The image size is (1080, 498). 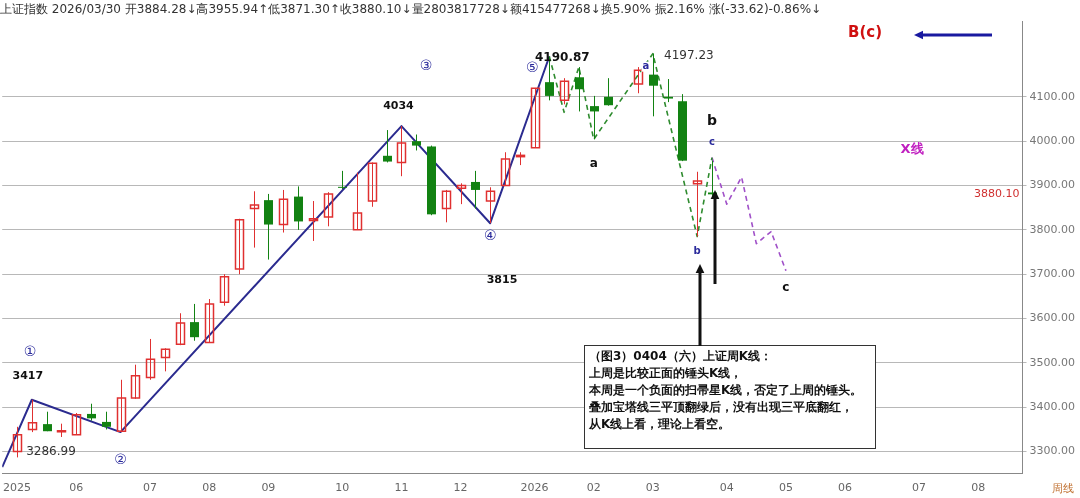 What do you see at coordinates (689, 54) in the screenshot?
I see `annotation: 4197.23` at bounding box center [689, 54].